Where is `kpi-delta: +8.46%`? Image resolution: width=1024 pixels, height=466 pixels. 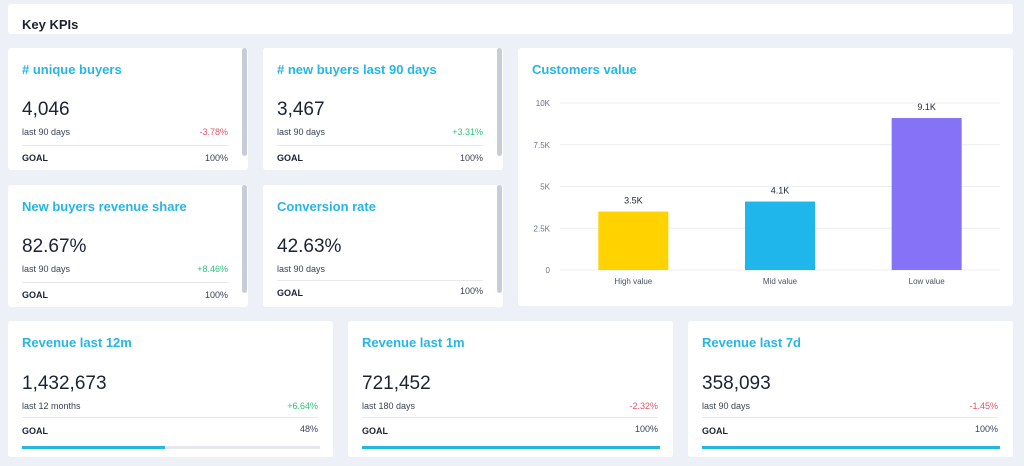 kpi-delta: +8.46% is located at coordinates (212, 269).